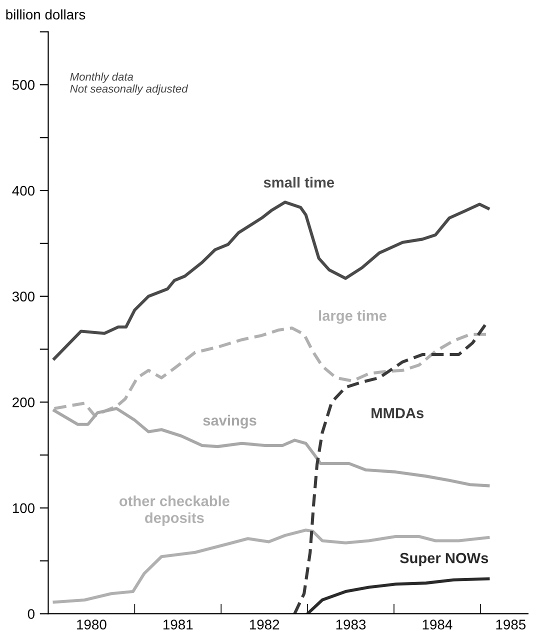 Image resolution: width=536 pixels, height=636 pixels. I want to click on x-tick-label: 1985, so click(511, 625).